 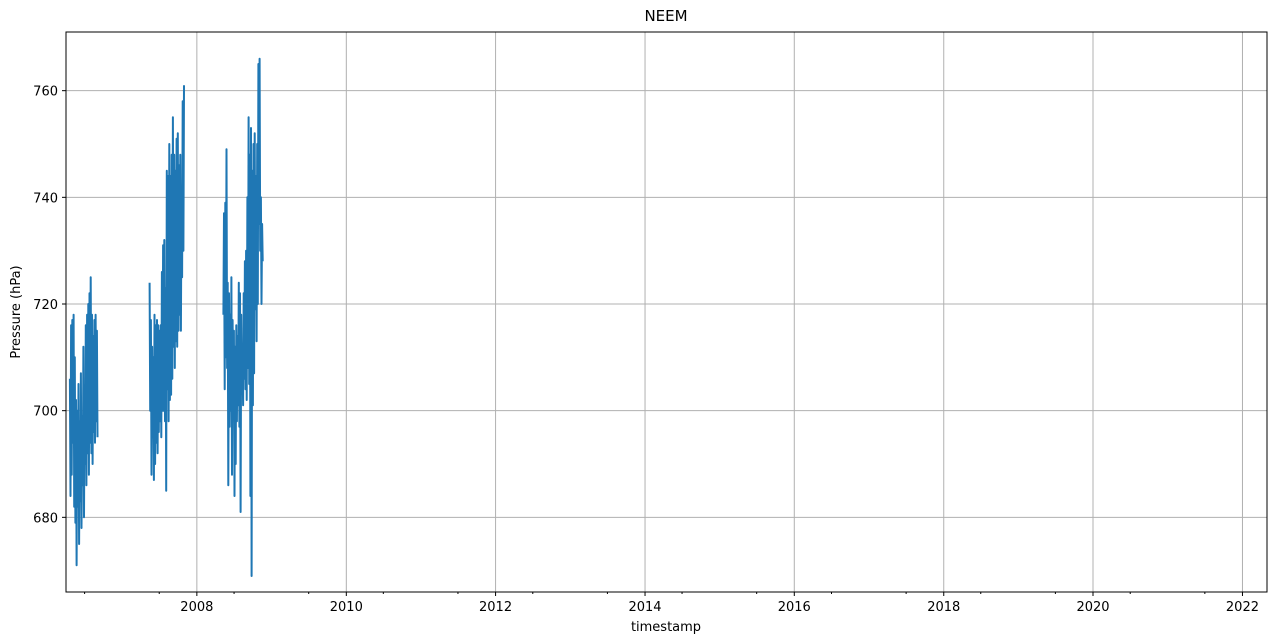 What do you see at coordinates (45, 305) in the screenshot?
I see `y-tick-label: 720` at bounding box center [45, 305].